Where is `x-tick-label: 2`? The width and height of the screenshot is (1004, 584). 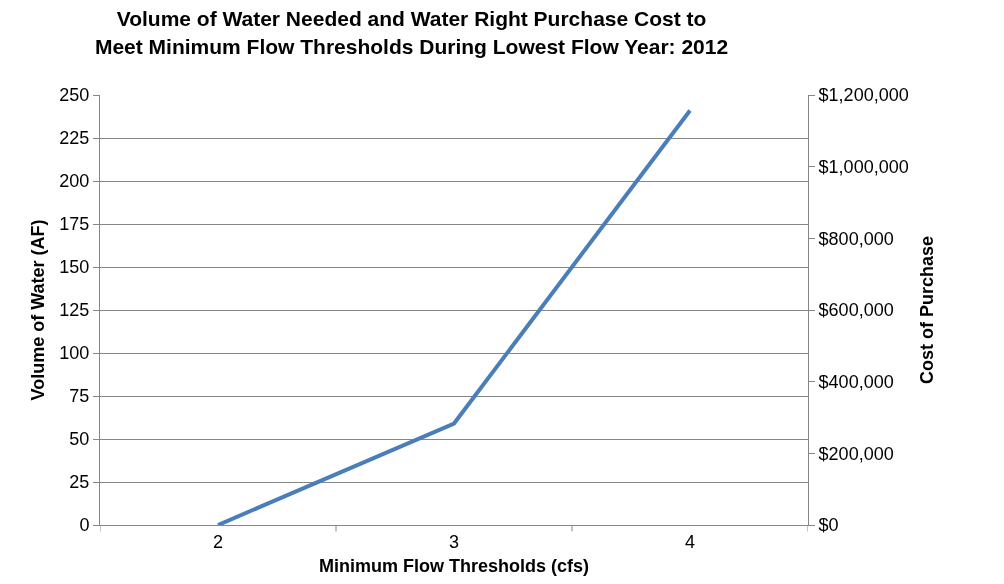 x-tick-label: 2 is located at coordinates (218, 541).